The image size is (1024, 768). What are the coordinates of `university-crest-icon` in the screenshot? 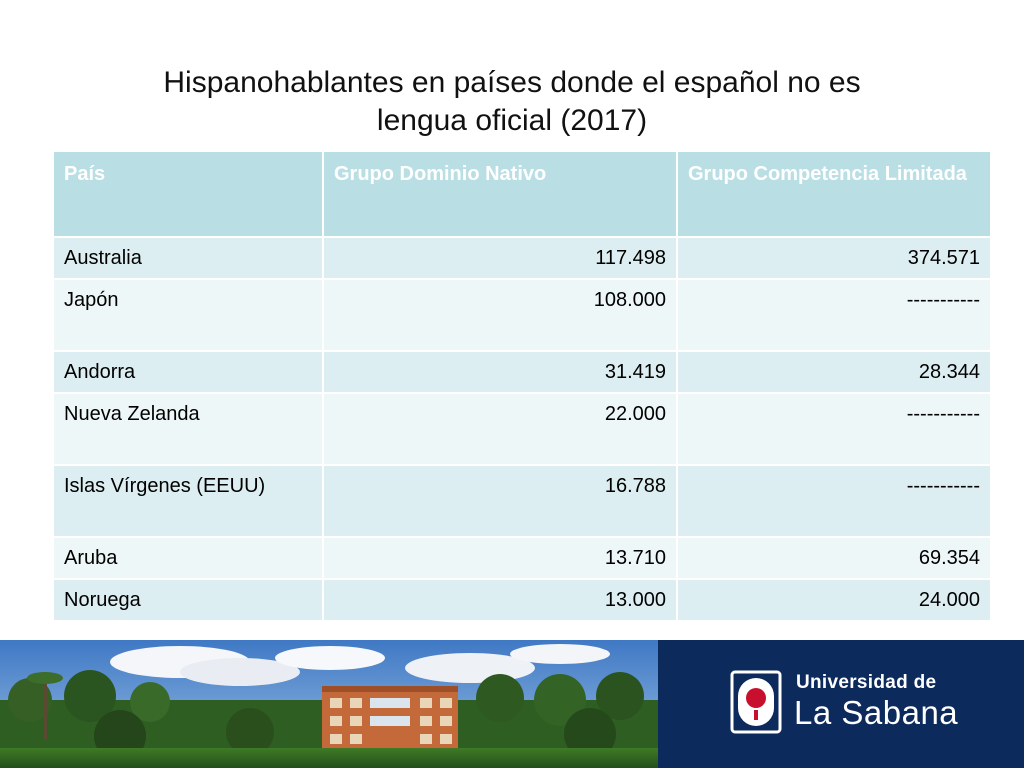 It's located at (756, 702).